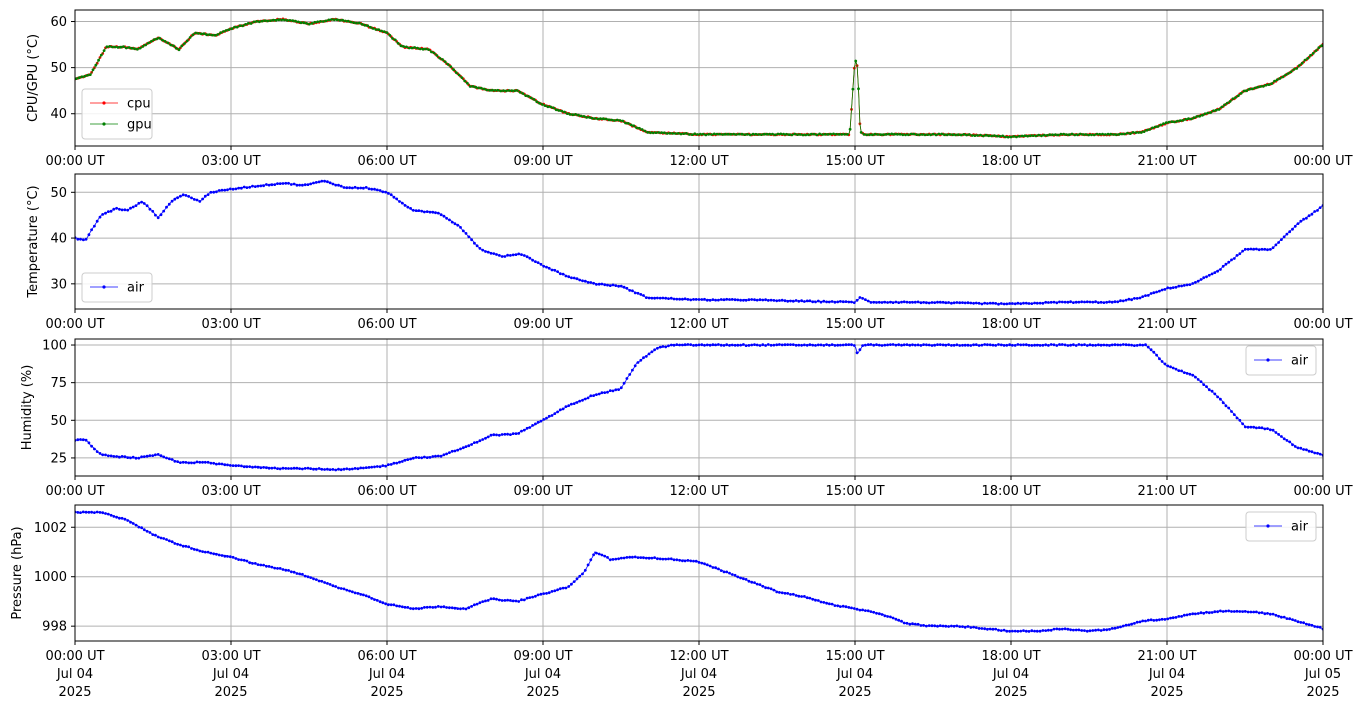  I want to click on y-tick-label: 75, so click(58, 383).